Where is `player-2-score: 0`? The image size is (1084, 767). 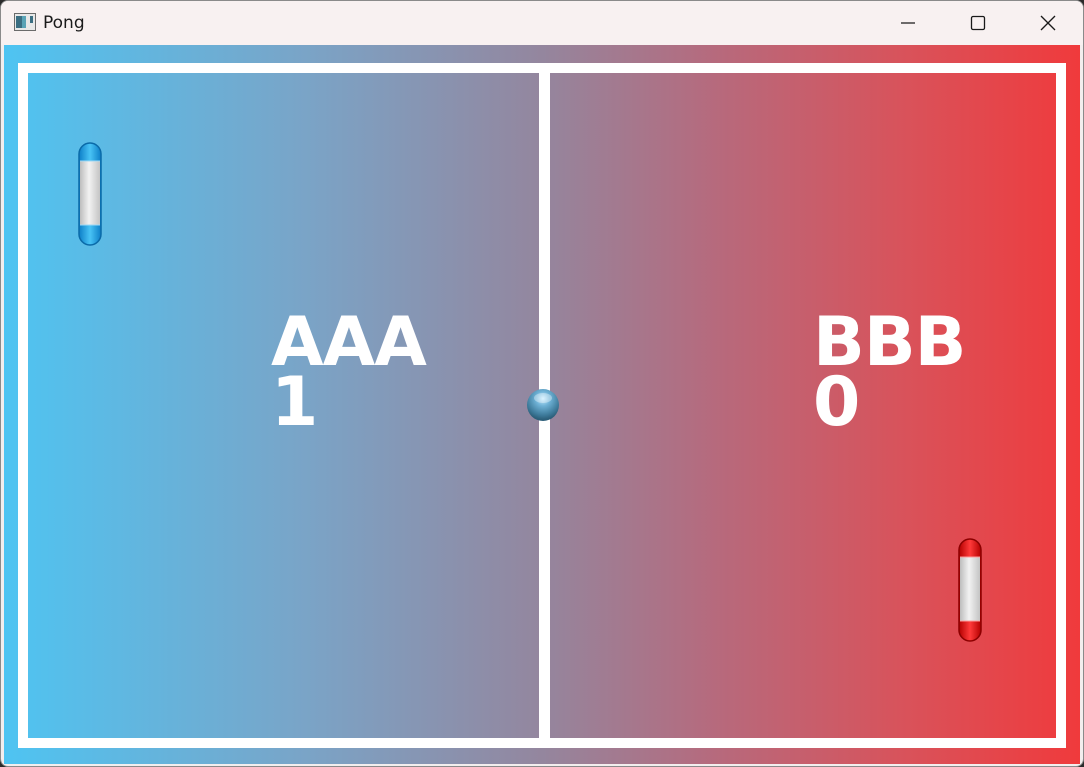
player-2-score: 0 is located at coordinates (836, 402).